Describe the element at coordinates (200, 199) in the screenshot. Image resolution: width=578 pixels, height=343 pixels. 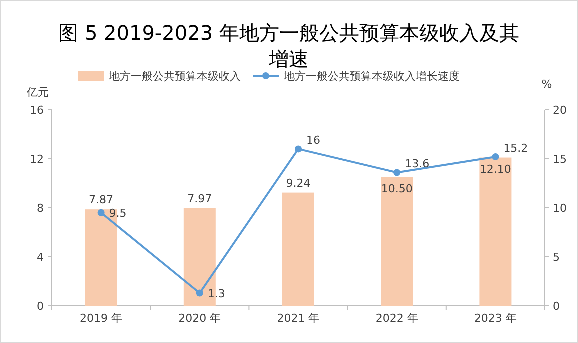
I see `data-label: 7.97` at that location.